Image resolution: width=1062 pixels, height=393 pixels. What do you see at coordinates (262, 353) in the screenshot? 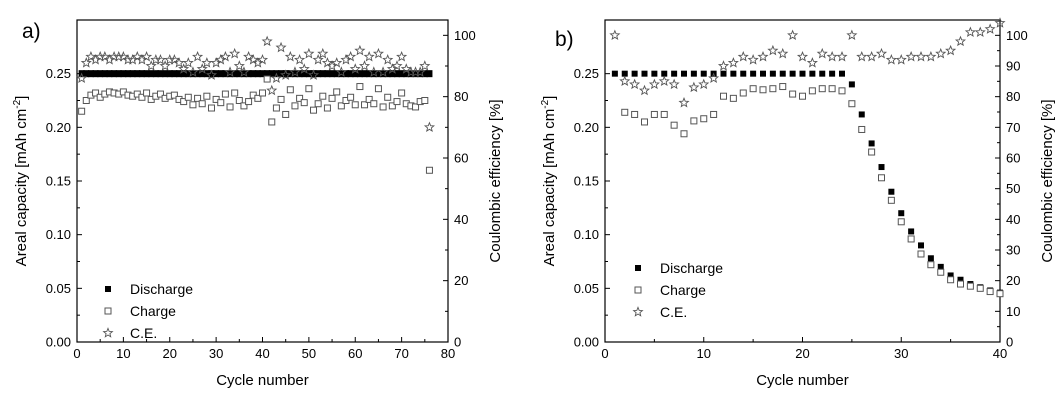
I see `x-tick-label: 40` at bounding box center [262, 353].